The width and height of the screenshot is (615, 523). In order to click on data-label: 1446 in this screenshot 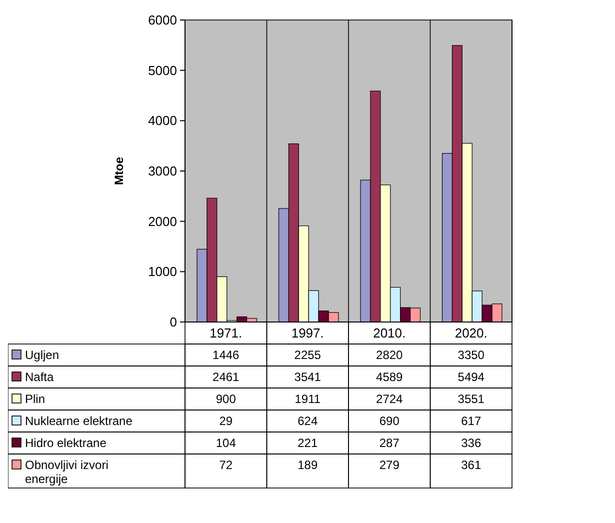, I will do `click(226, 355)`.